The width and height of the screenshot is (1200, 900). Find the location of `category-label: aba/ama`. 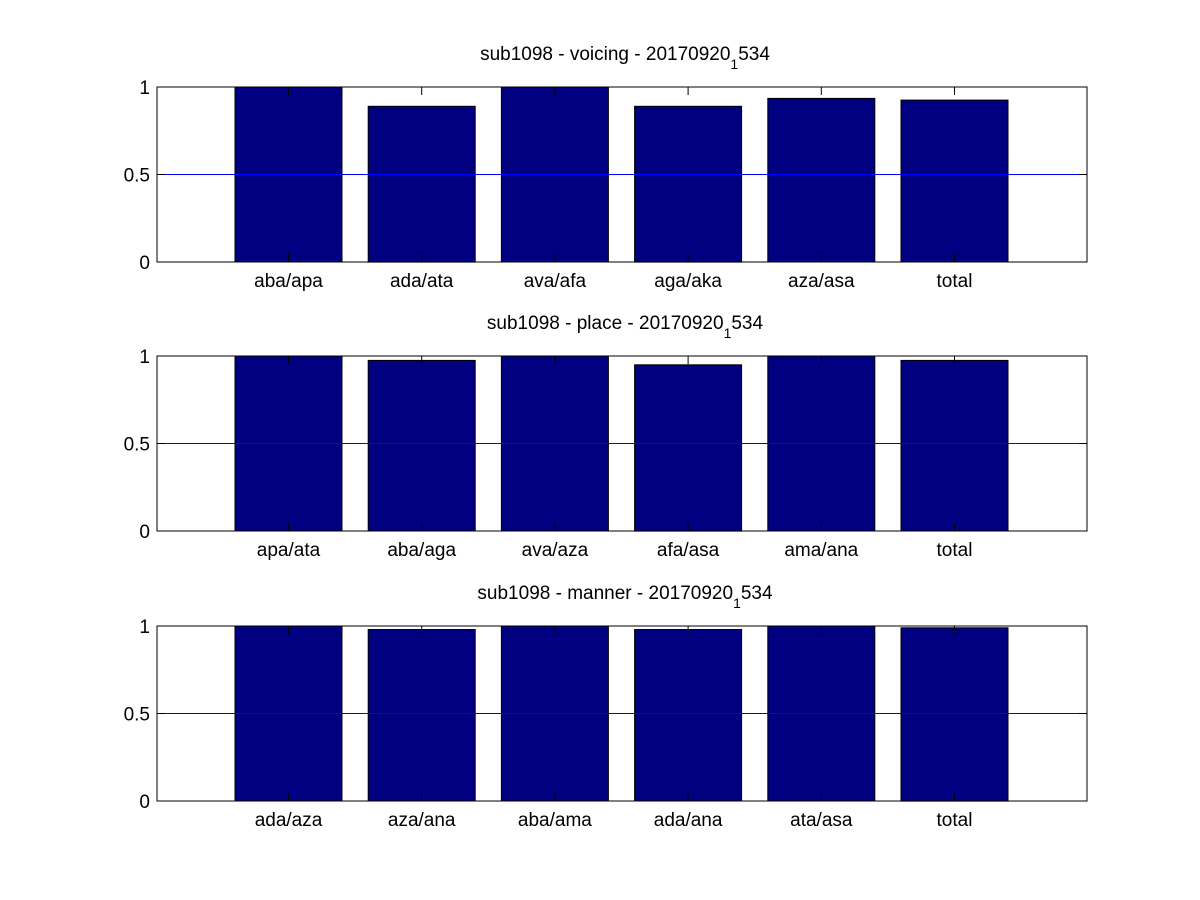

category-label: aba/ama is located at coordinates (555, 820).